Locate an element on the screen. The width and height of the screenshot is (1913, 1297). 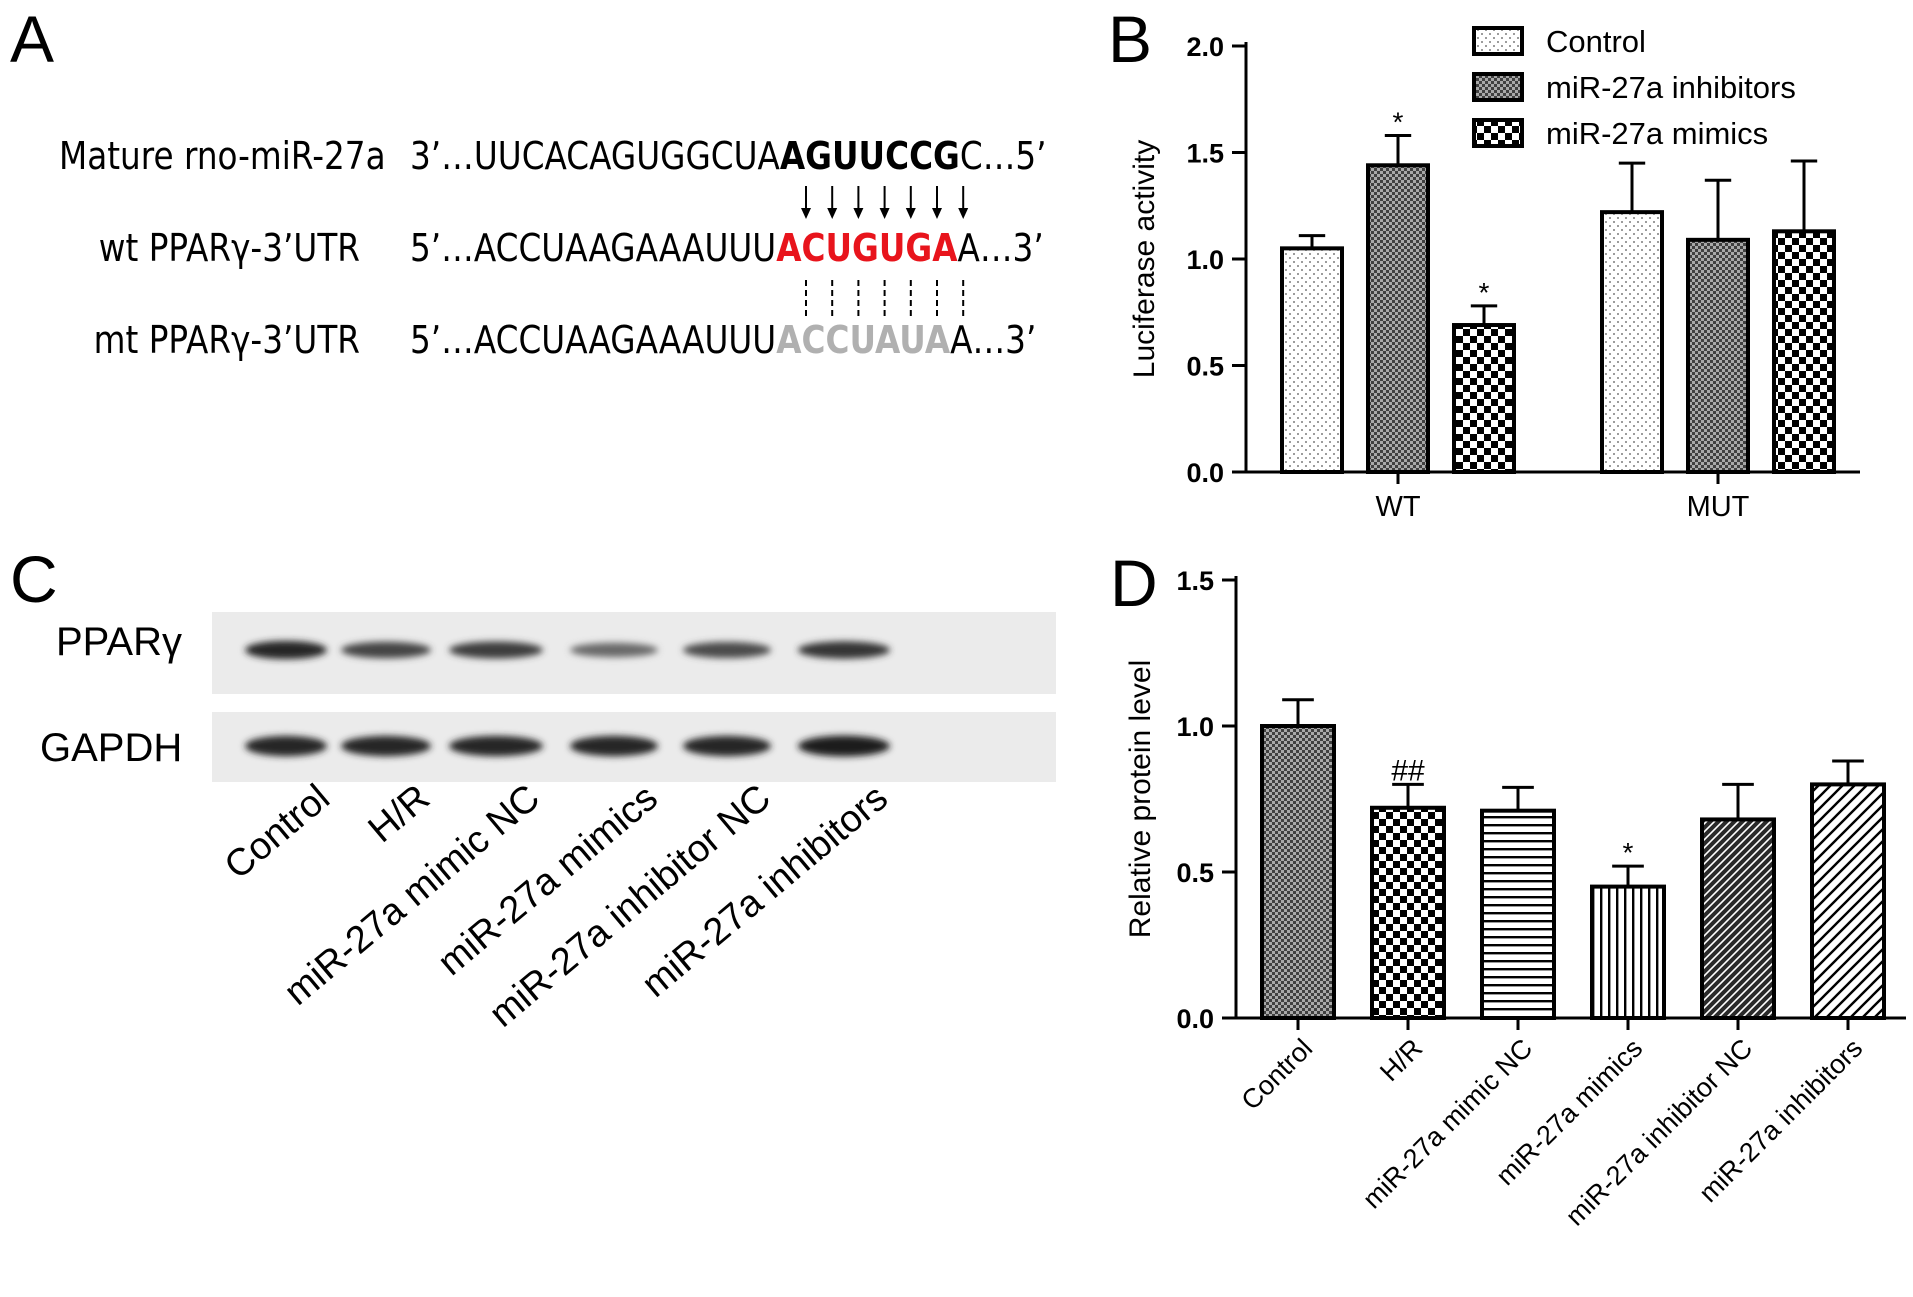
x-tick-label: miR-27a inhibitor NC is located at coordinates (1659, 1132).